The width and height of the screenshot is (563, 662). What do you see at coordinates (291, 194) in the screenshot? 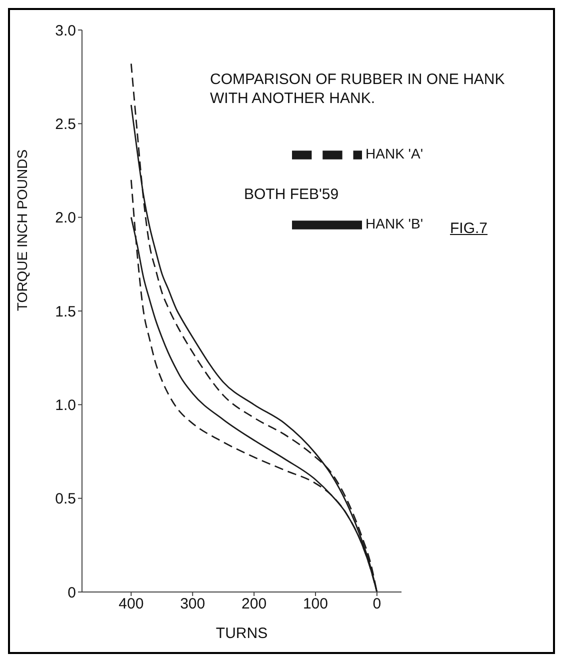
I see `annotation: BOTH FEB'59` at bounding box center [291, 194].